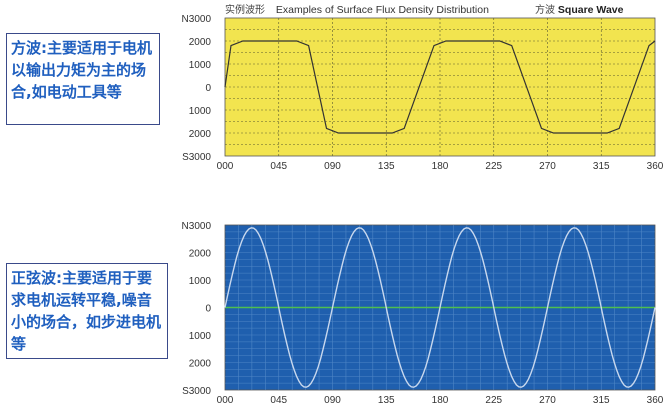 This screenshot has height=415, width=666. I want to click on sine-y-tick-label: 0, so click(208, 309).